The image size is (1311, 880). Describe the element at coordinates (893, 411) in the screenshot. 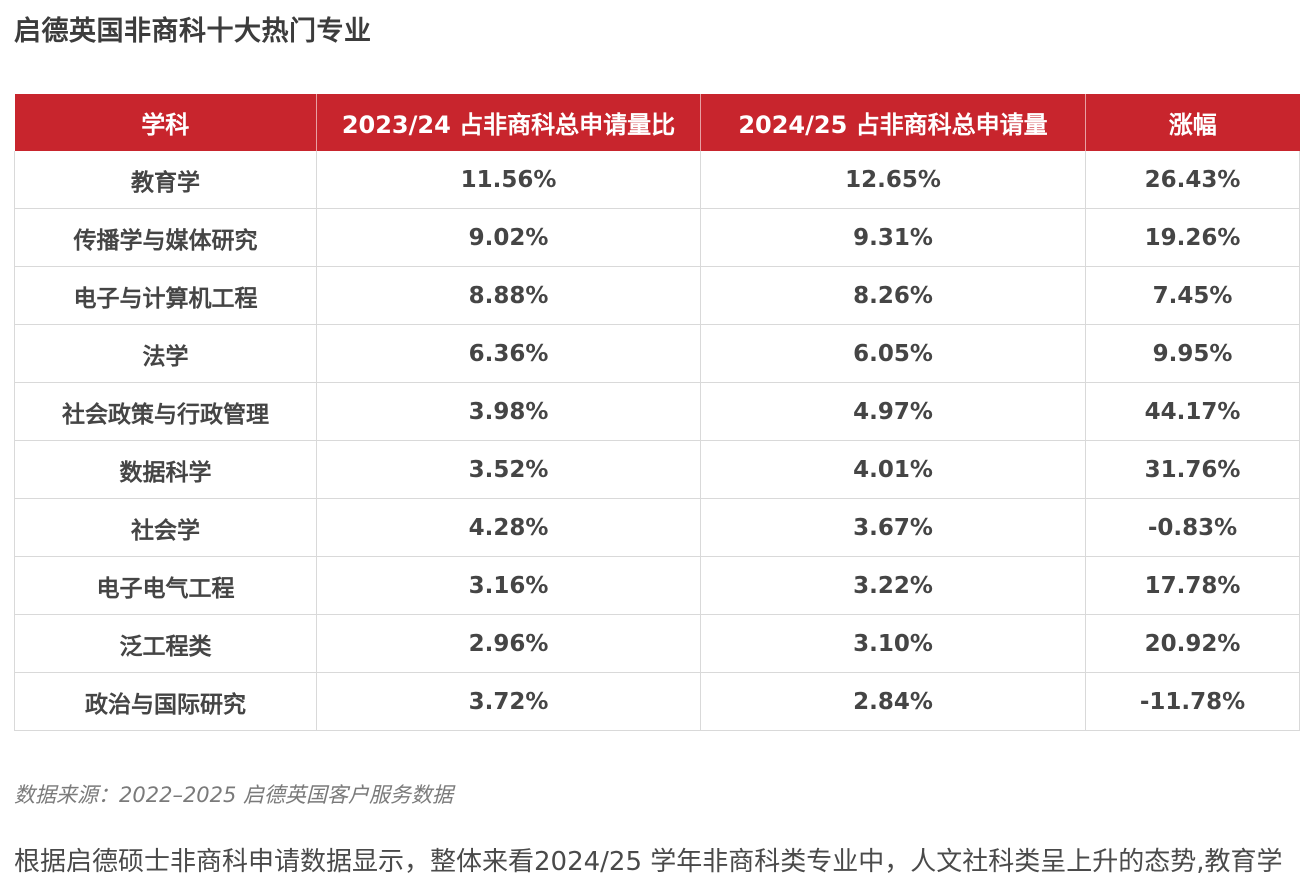

I see `cell-share-2024-25: 4.97%` at that location.